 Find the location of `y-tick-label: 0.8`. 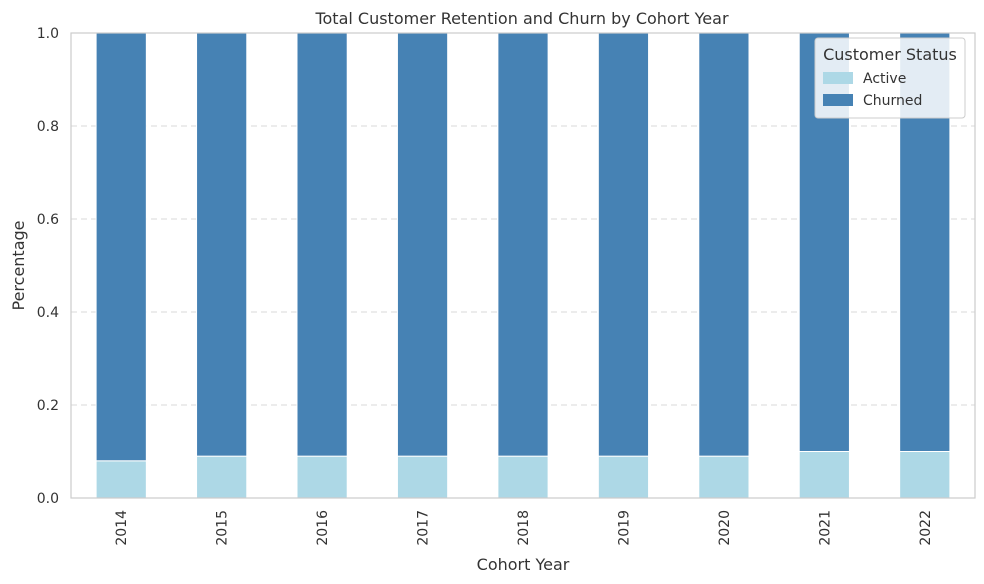

y-tick-label: 0.8 is located at coordinates (48, 127).